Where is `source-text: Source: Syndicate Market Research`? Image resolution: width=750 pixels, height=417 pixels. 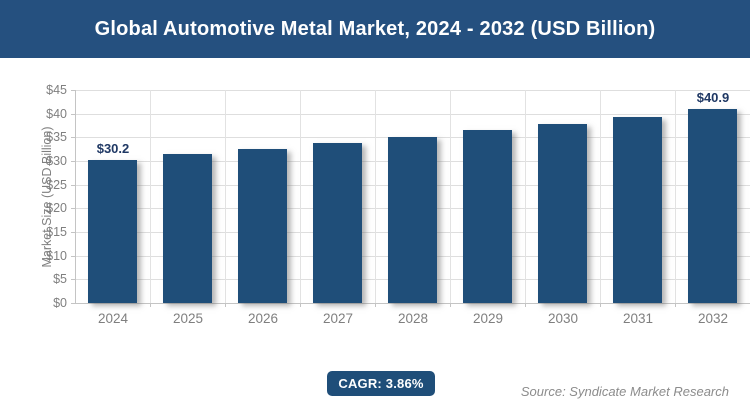
source-text: Source: Syndicate Market Research is located at coordinates (624, 391).